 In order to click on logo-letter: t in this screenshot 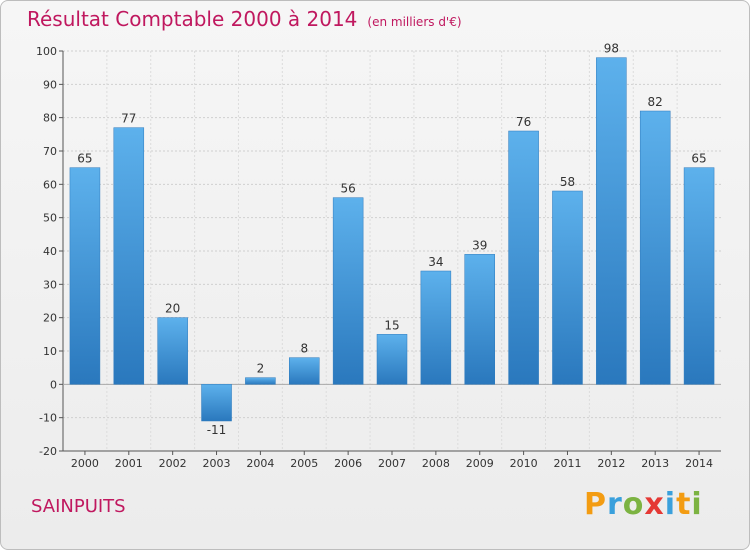, I will do `click(684, 504)`.